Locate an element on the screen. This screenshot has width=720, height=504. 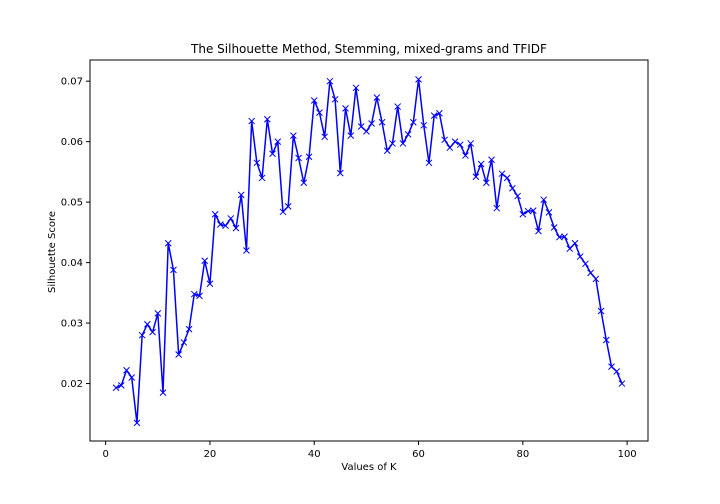
x-tick-label: 80 is located at coordinates (522, 454).